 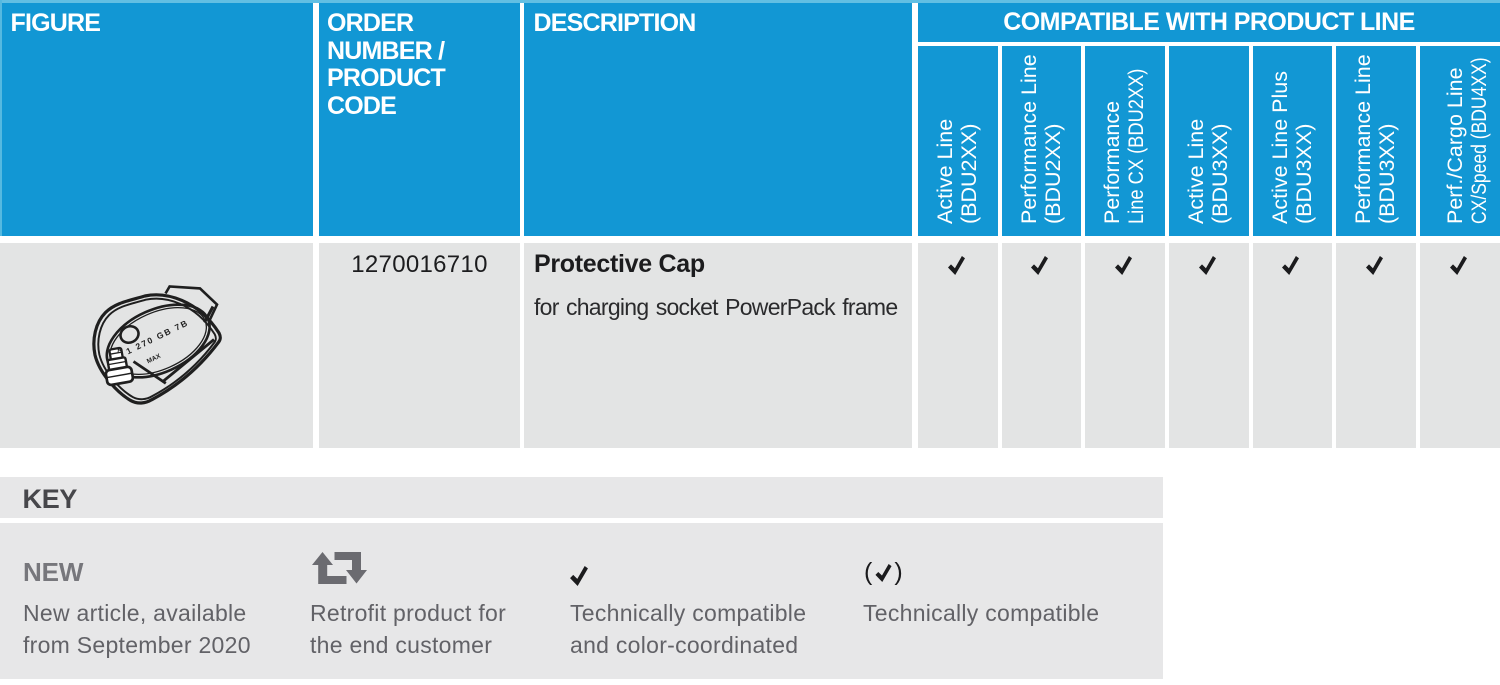 I want to click on svg-text: MAX, so click(x=154, y=358).